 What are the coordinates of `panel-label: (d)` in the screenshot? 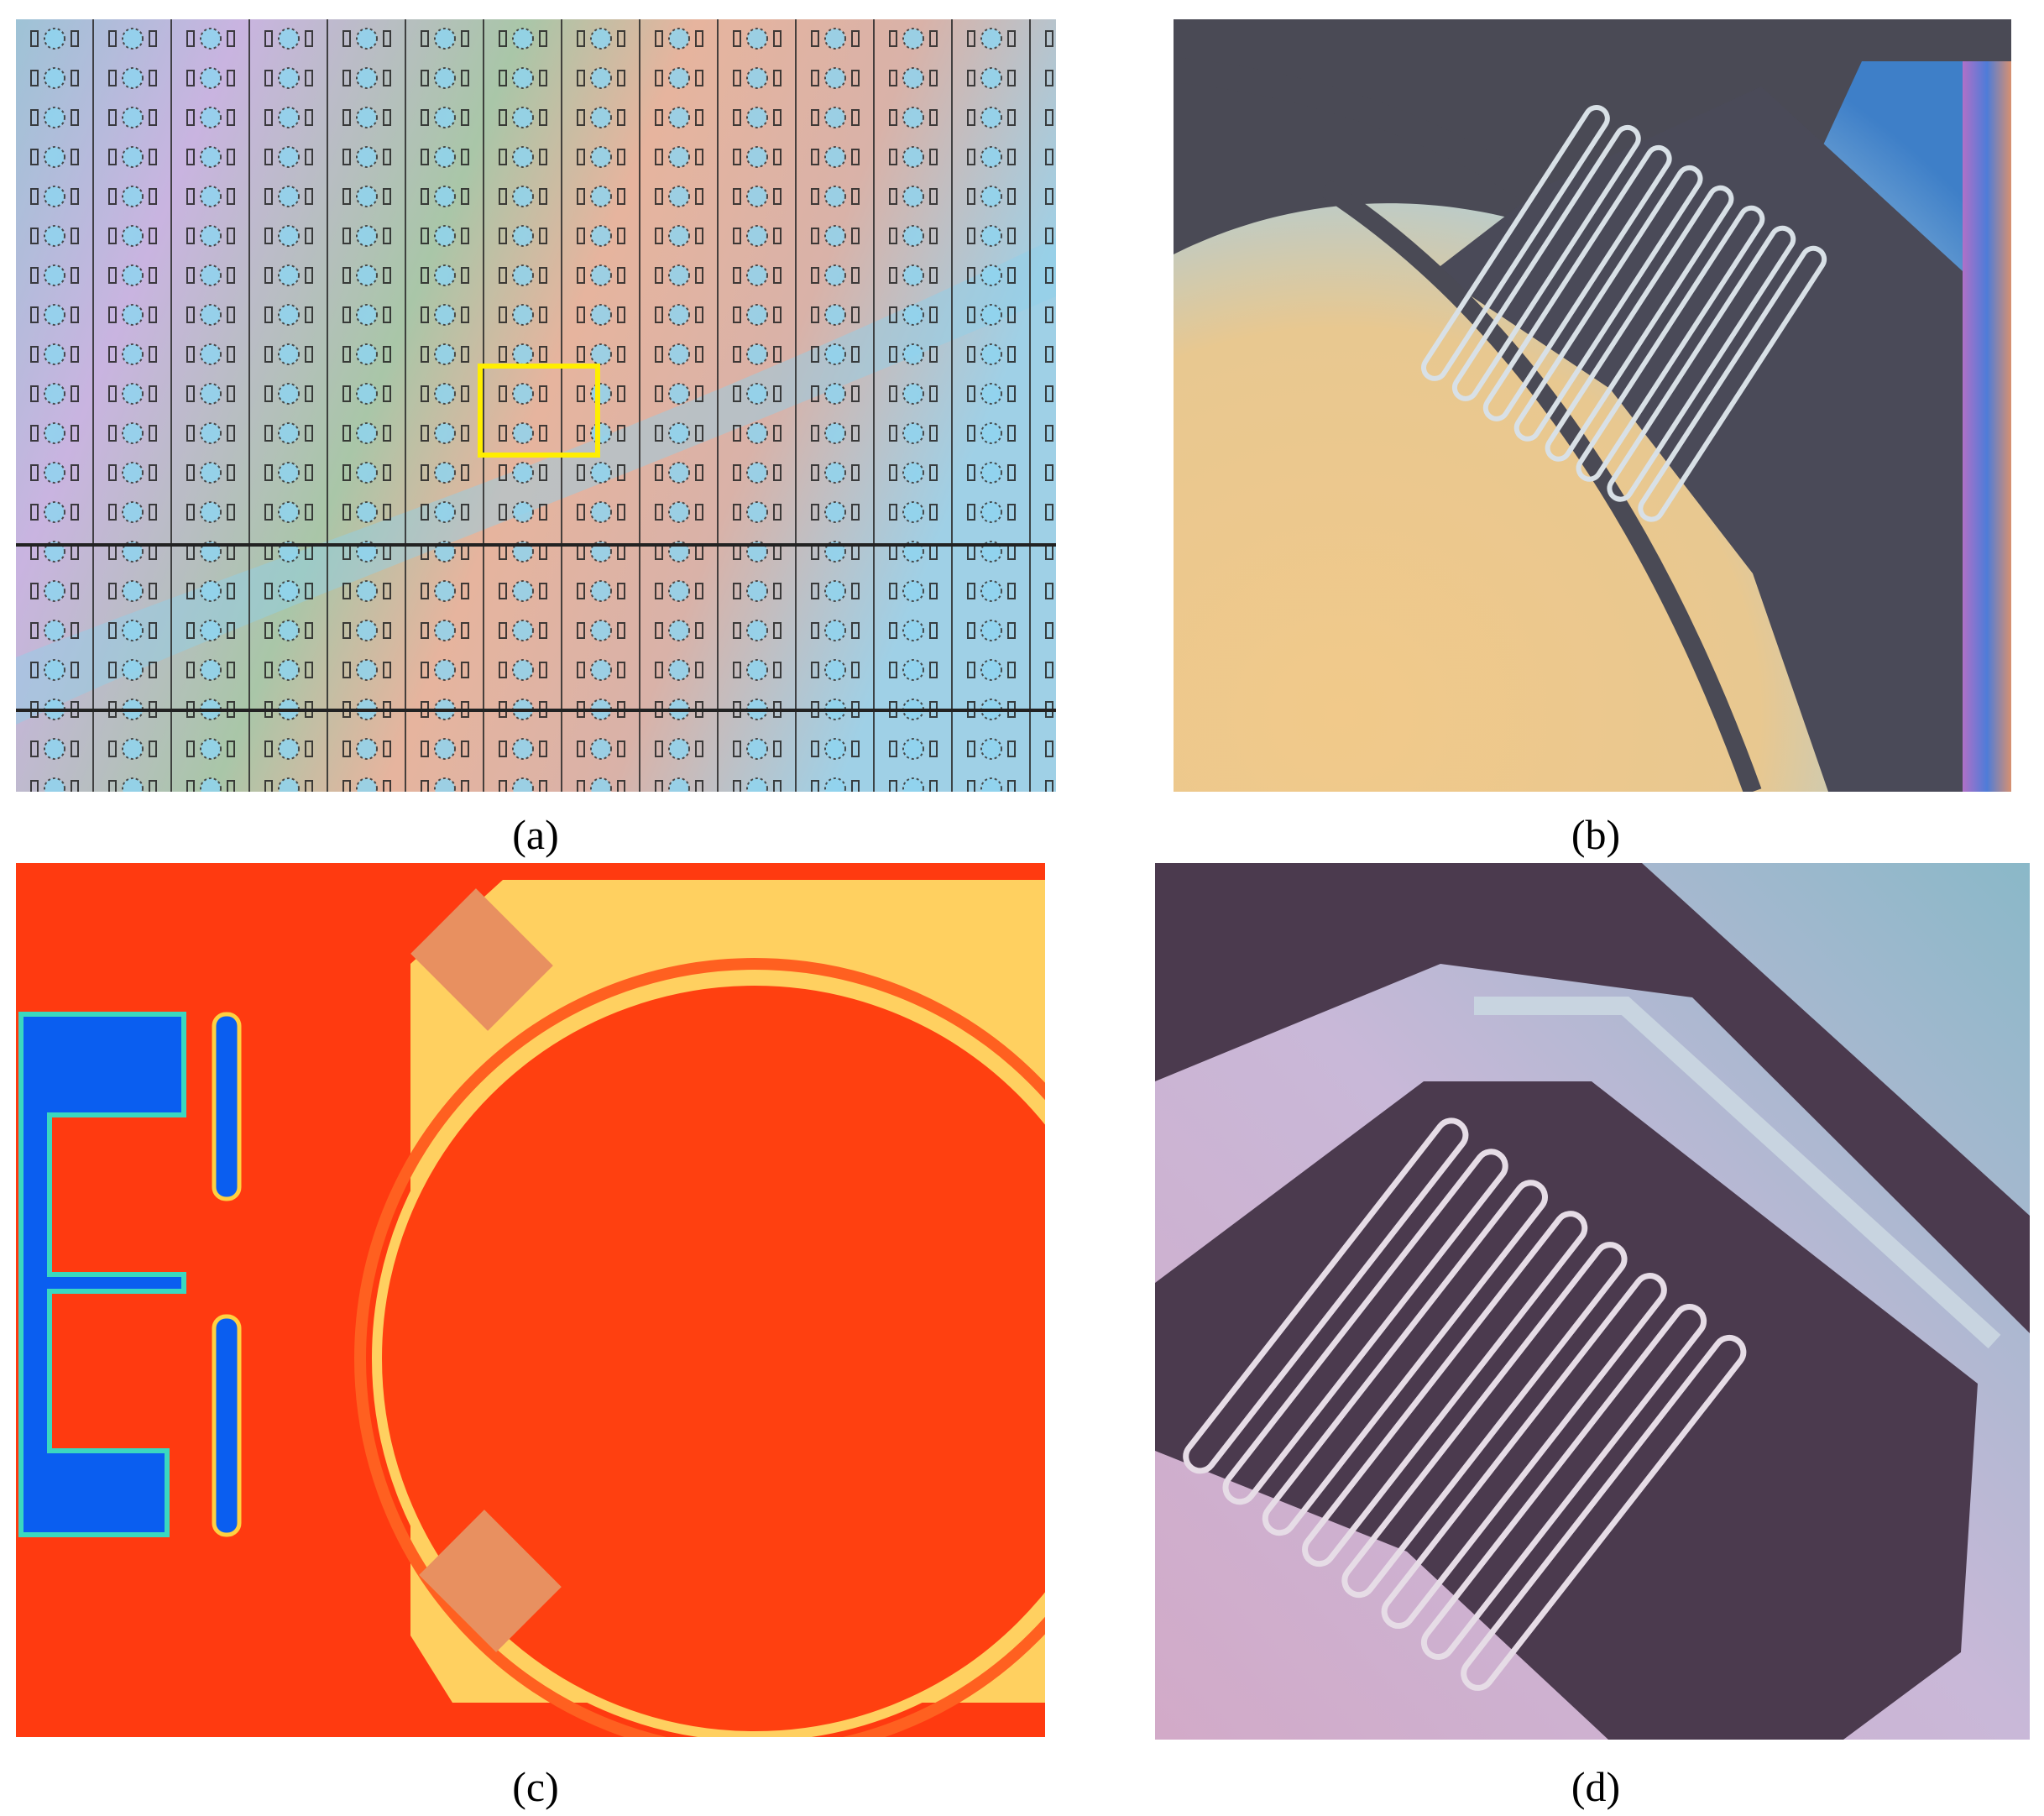 It's located at (1596, 1786).